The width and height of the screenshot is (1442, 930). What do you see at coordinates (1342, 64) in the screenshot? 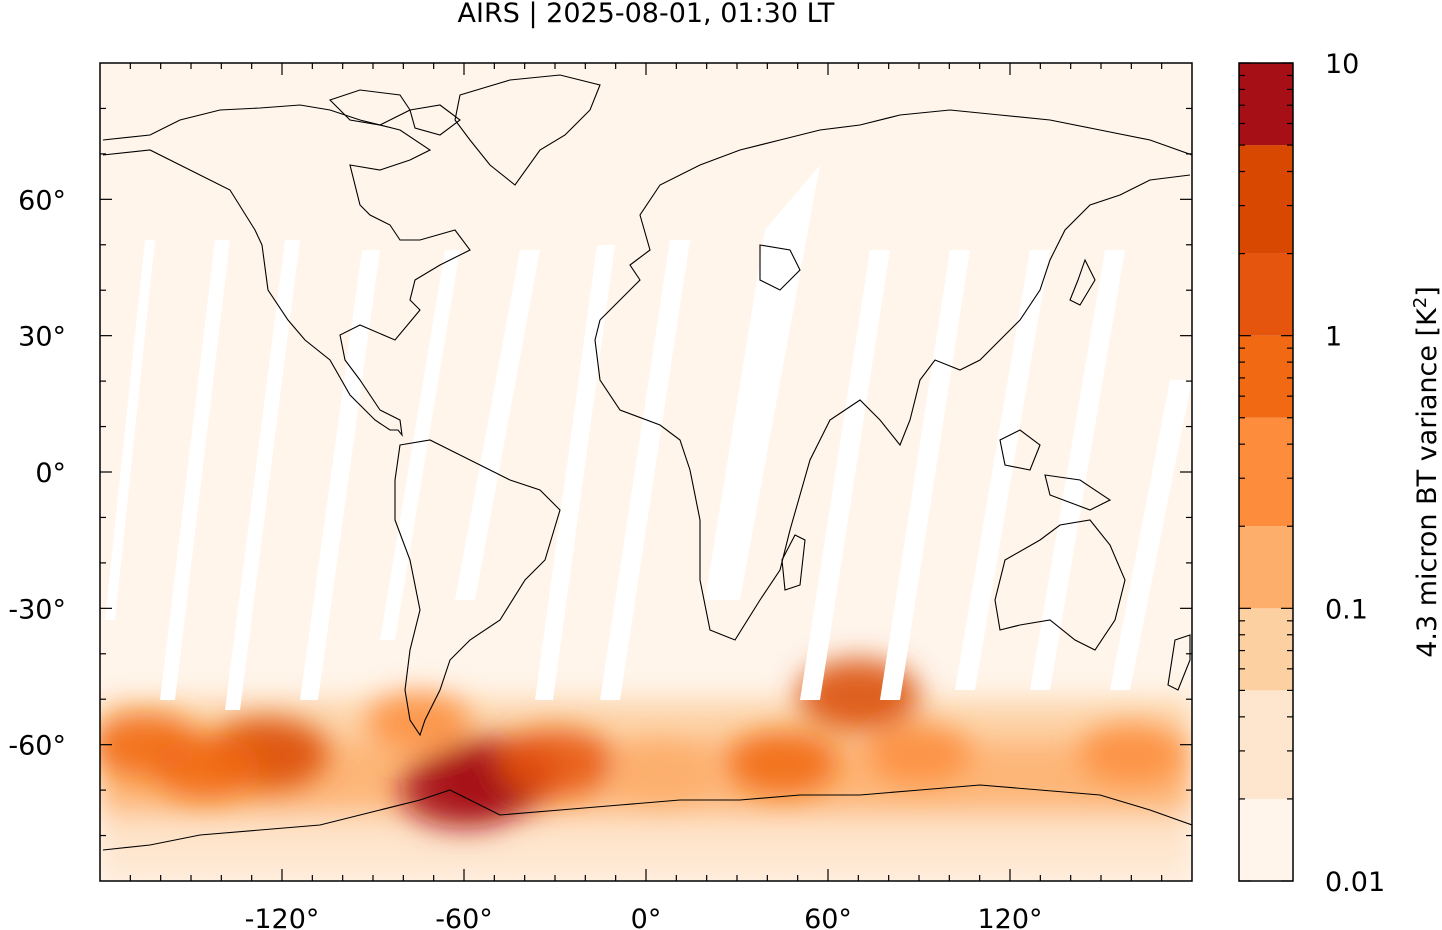
I see `colorbar-tick-label: 10` at bounding box center [1342, 64].